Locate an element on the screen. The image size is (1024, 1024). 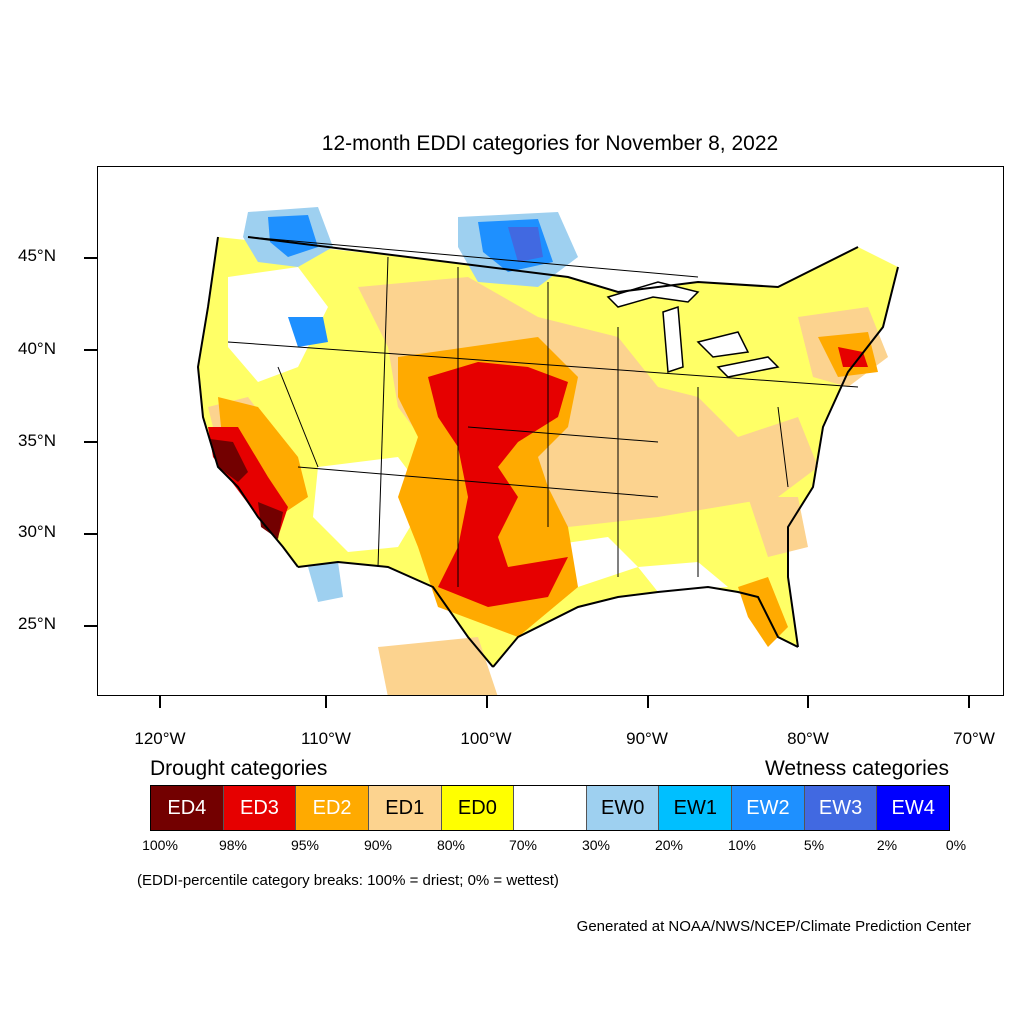
legend-break-label: 80% is located at coordinates (451, 845).